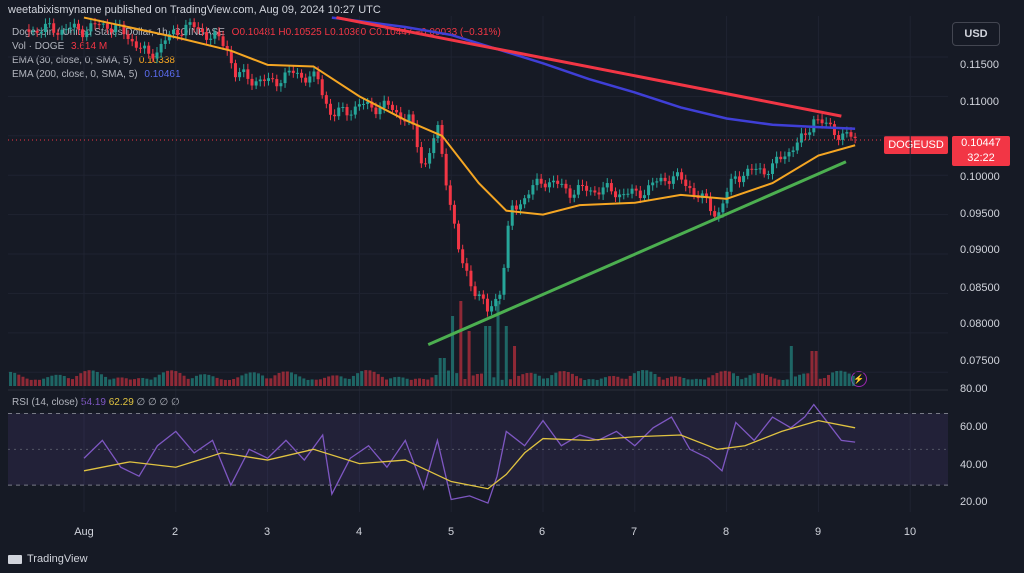 This screenshot has width=1024, height=573. Describe the element at coordinates (93, 402) in the screenshot. I see `rsi-value: 54.19` at that location.